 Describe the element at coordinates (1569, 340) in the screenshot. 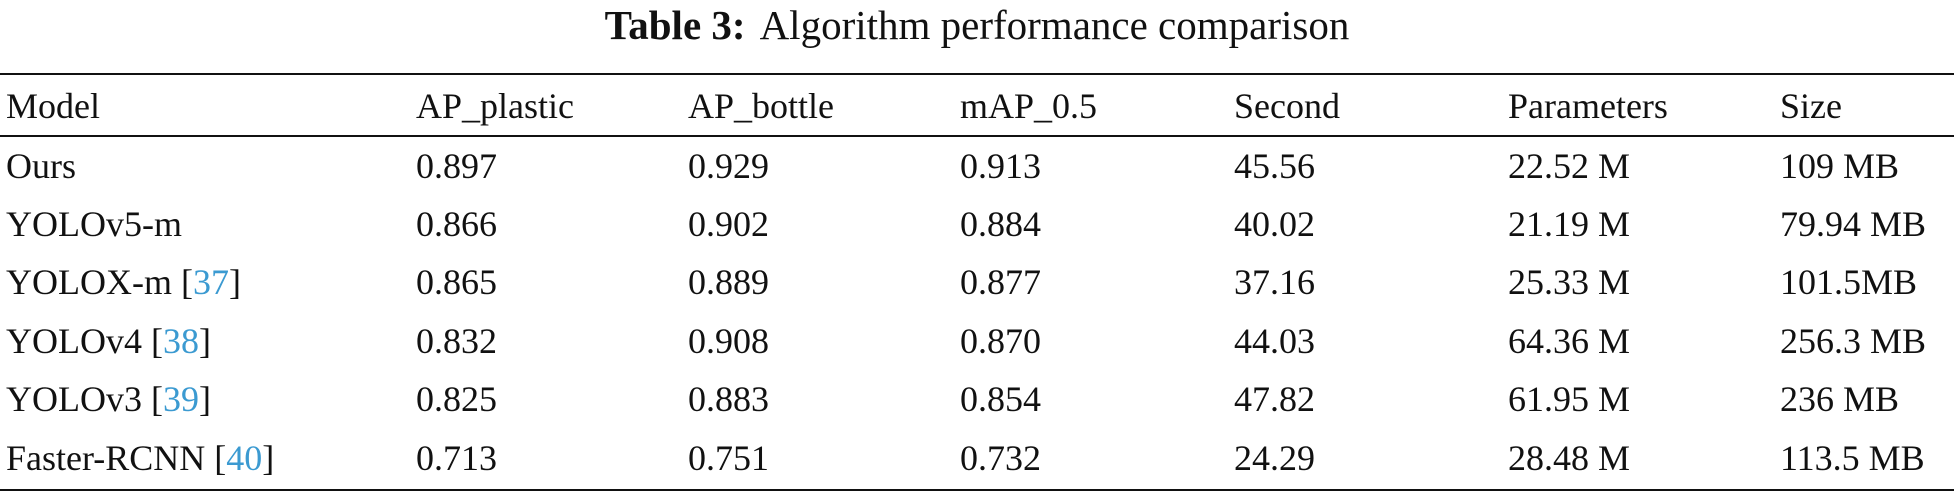

I see `parameters-cell: 64.36 M` at that location.